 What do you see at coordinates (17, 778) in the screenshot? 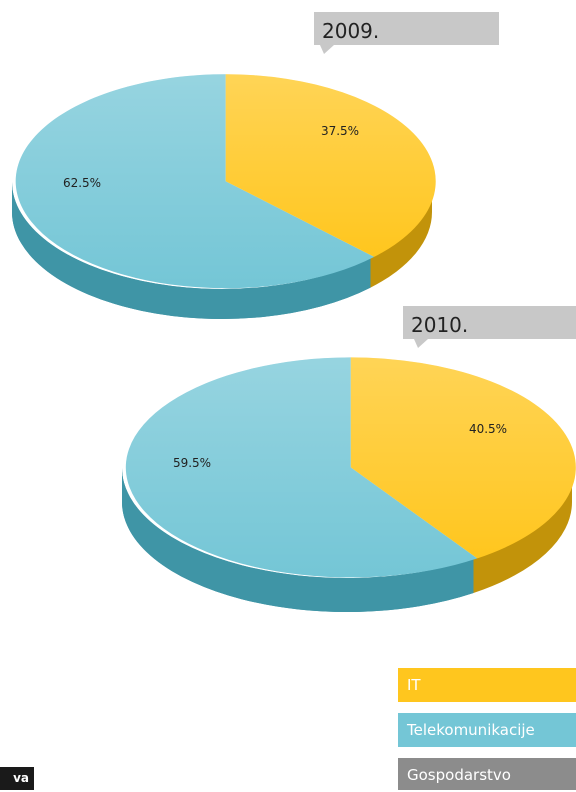
I see `footer-tab: va` at bounding box center [17, 778].